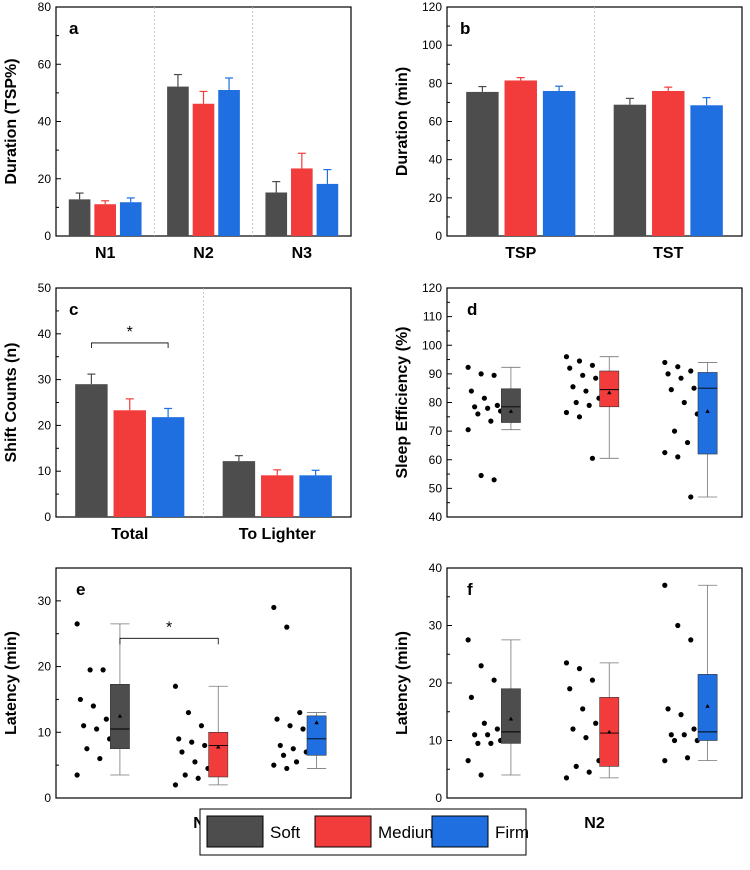 The image size is (750, 870). What do you see at coordinates (465, 28) in the screenshot?
I see `panel-letter-b: b` at bounding box center [465, 28].